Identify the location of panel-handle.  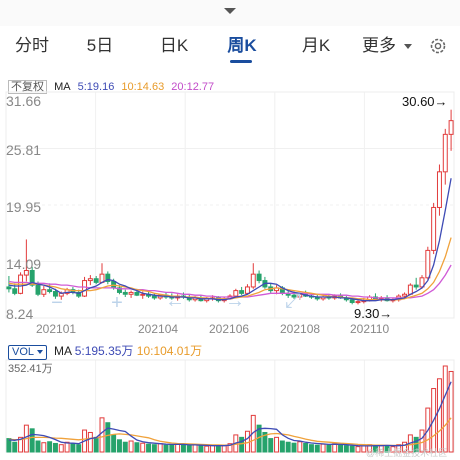
(230, 13).